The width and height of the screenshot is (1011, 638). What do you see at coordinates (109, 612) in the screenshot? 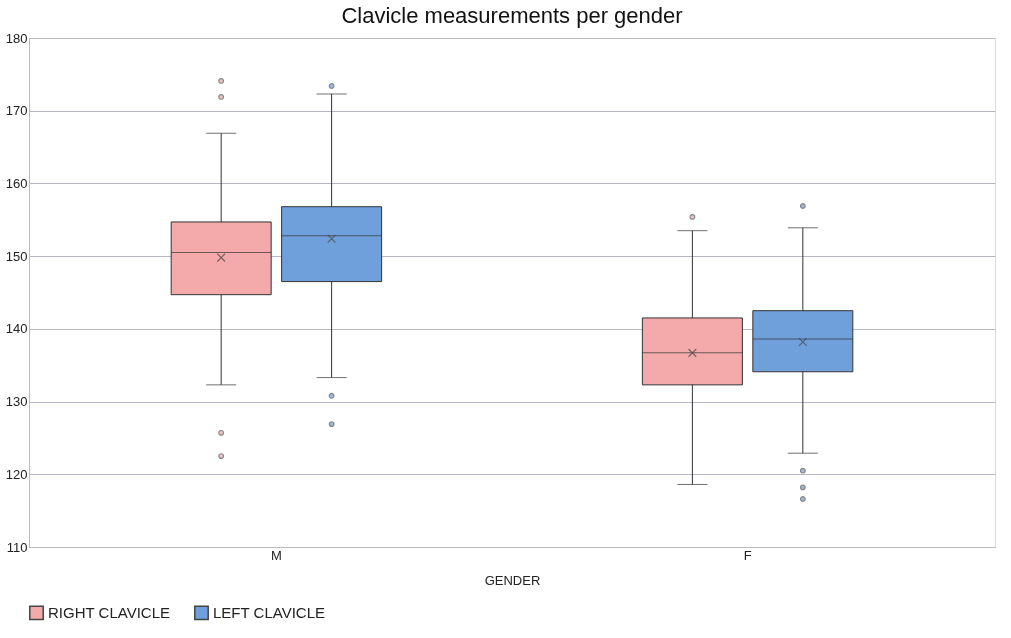
I see `legend-label: RIGHT CLAVICLE` at bounding box center [109, 612].